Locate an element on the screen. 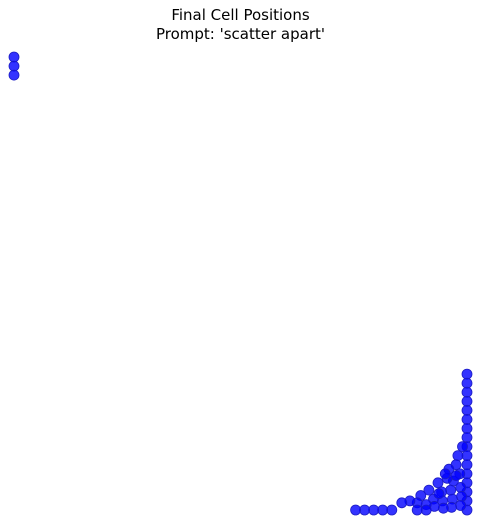 The image size is (481, 525). chart-subtitle: Prompt: 'scatter apart' is located at coordinates (240, 34).